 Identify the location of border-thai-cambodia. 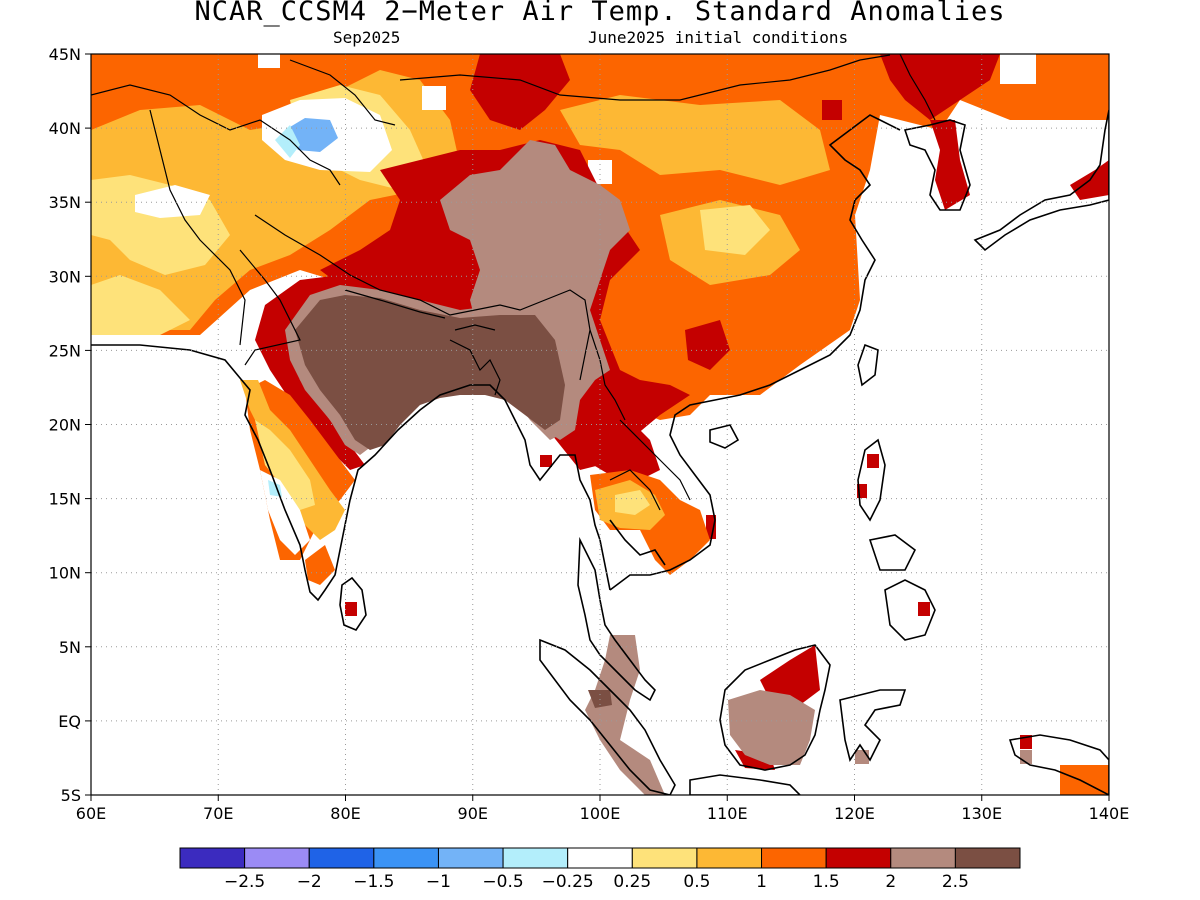
(635, 490).